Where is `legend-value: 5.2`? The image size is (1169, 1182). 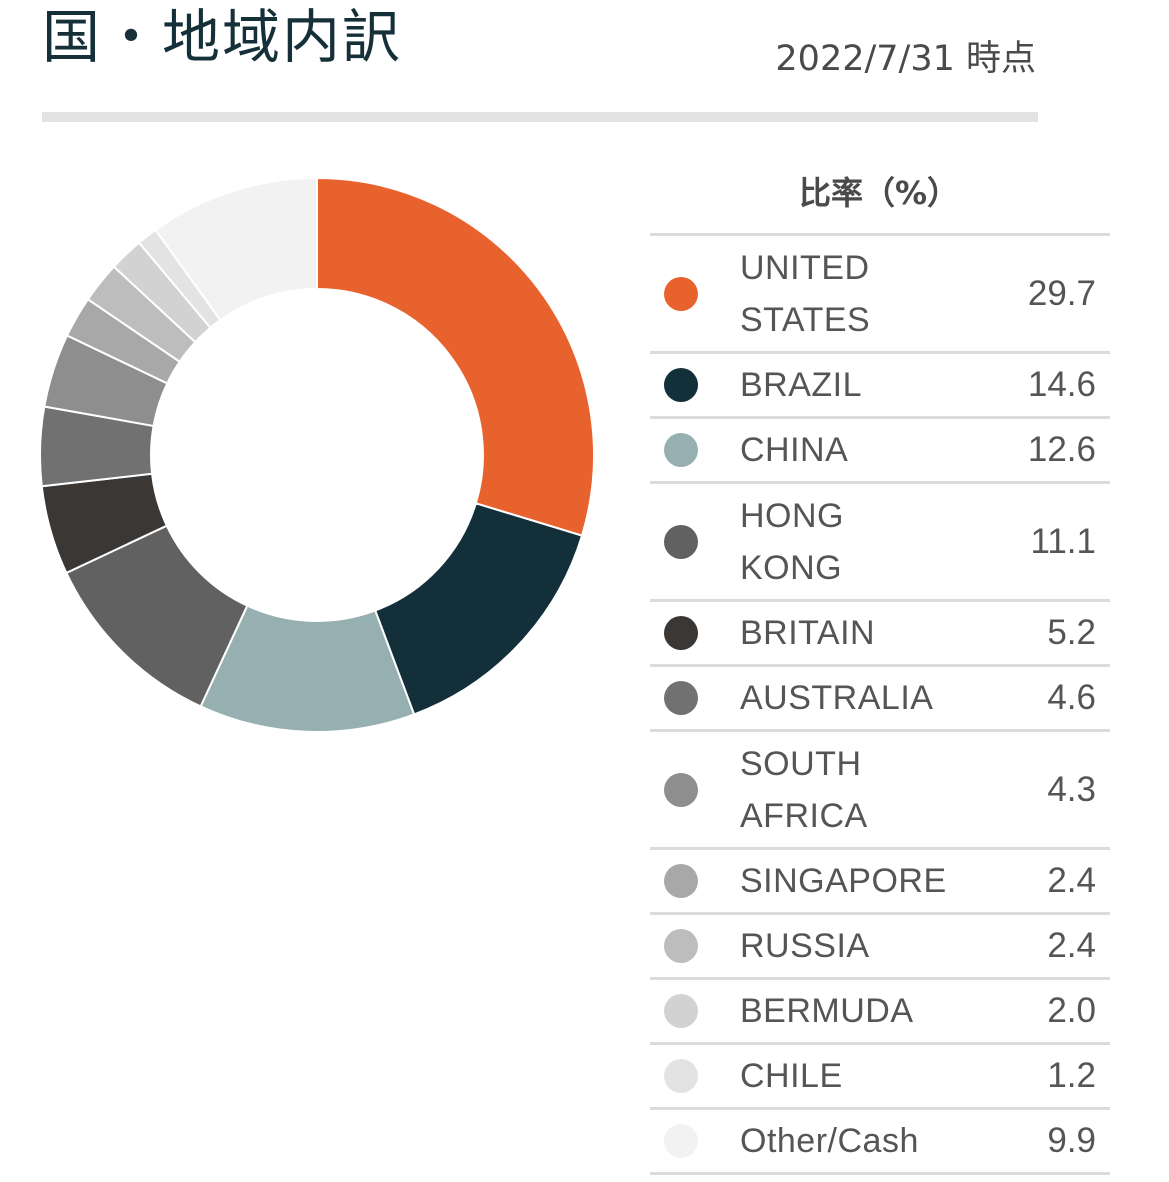
legend-value: 5.2 is located at coordinates (1071, 632).